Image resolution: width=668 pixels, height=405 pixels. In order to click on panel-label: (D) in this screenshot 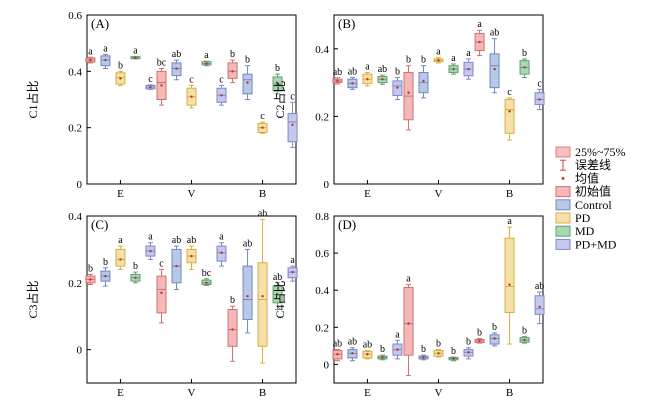, I will do `click(347, 224)`.